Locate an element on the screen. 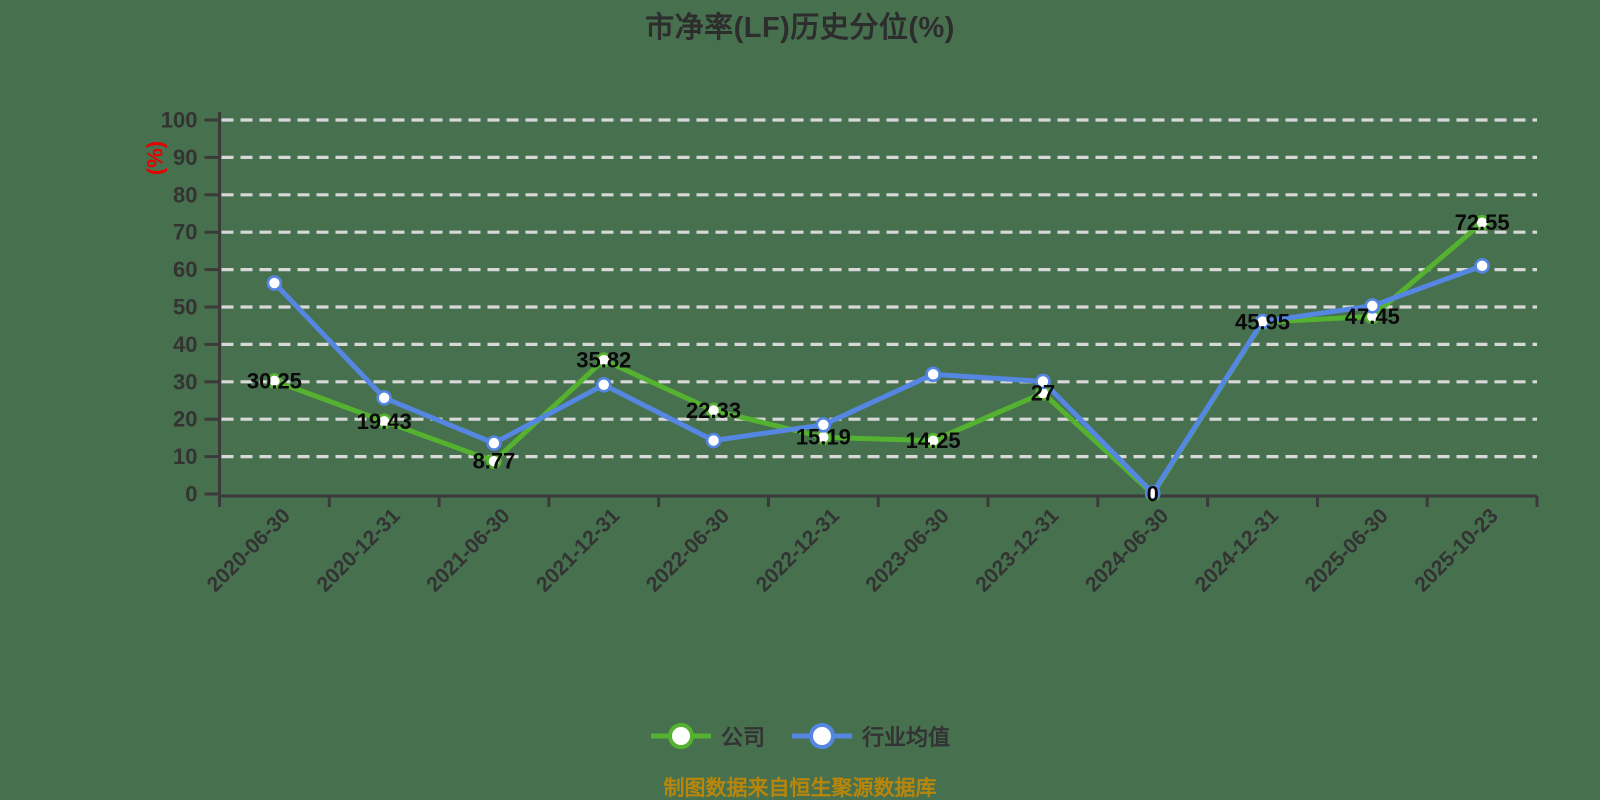 The width and height of the screenshot is (1600, 800). y-tick-label: 0 is located at coordinates (191, 494).